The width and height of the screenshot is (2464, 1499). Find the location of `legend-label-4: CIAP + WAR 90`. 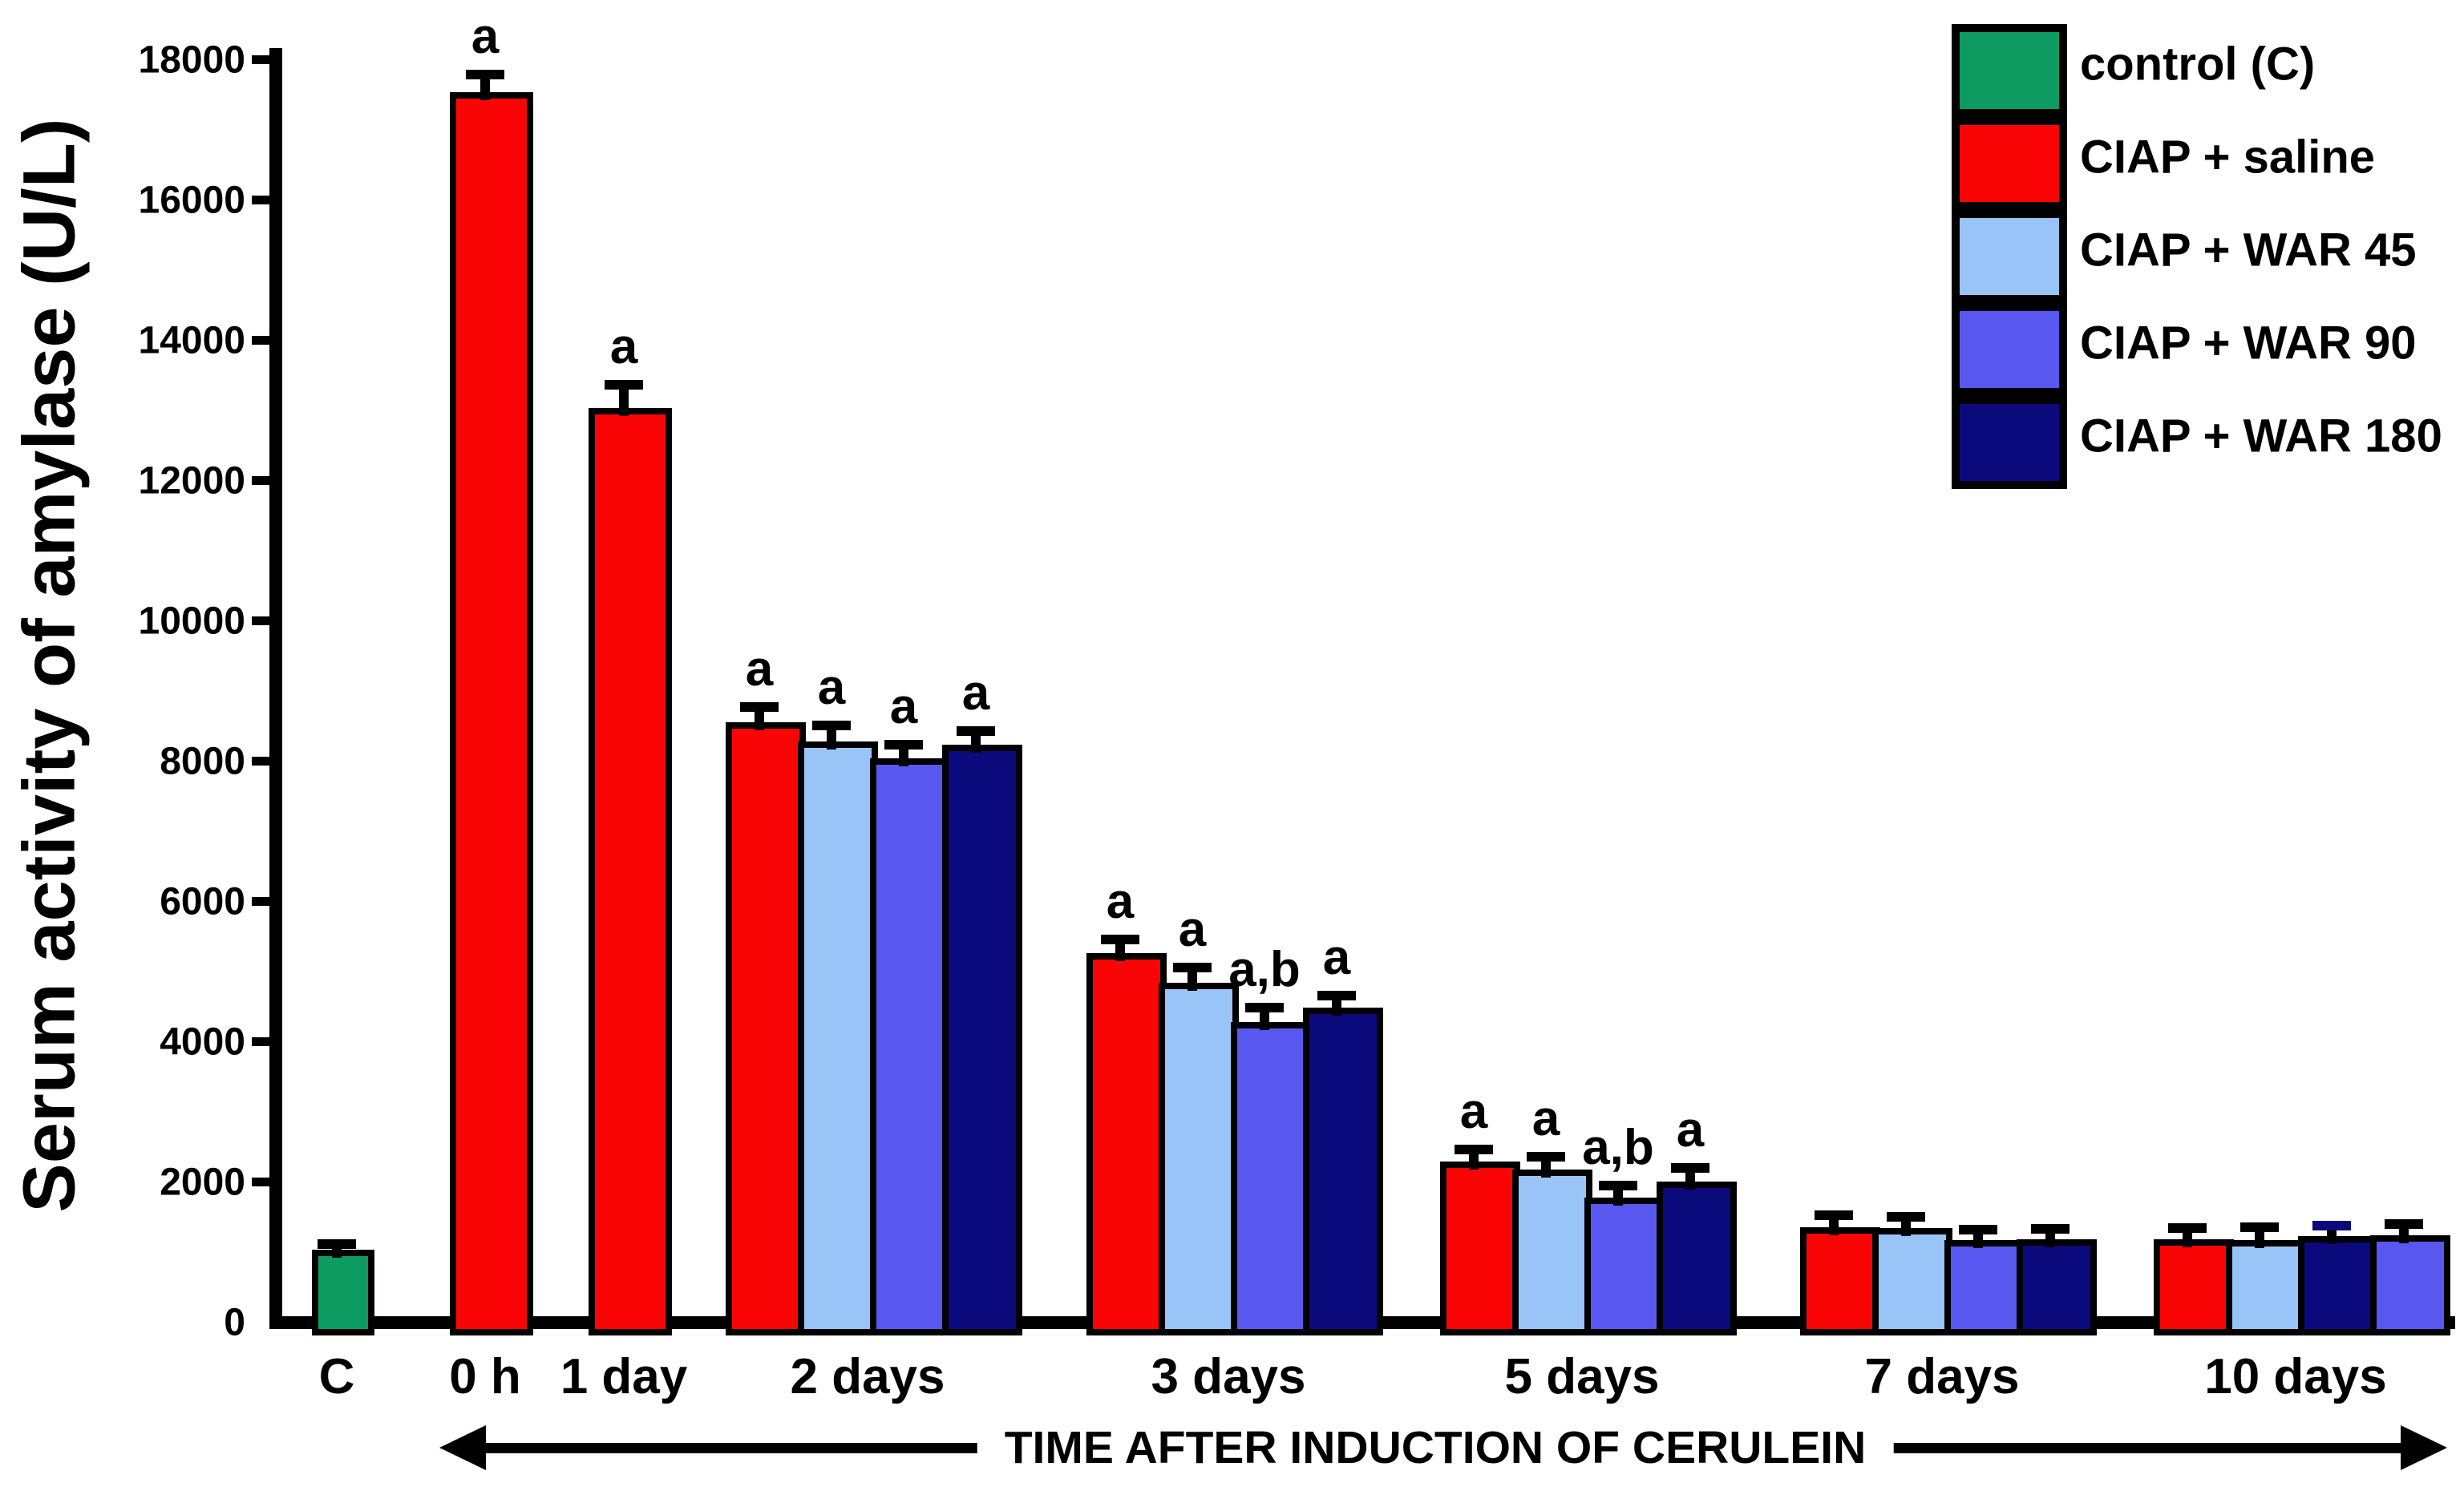

legend-label-4: CIAP + WAR 90 is located at coordinates (2248, 343).